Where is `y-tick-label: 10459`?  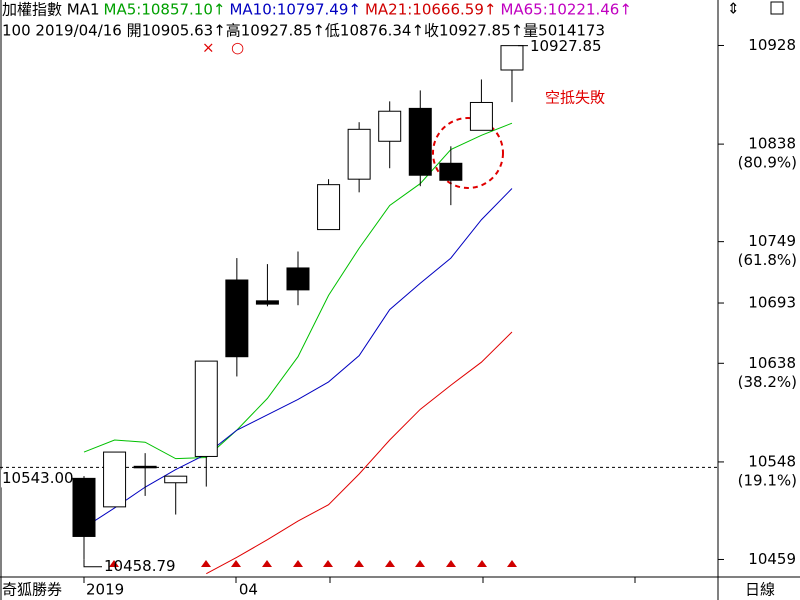 y-tick-label: 10459 is located at coordinates (772, 559).